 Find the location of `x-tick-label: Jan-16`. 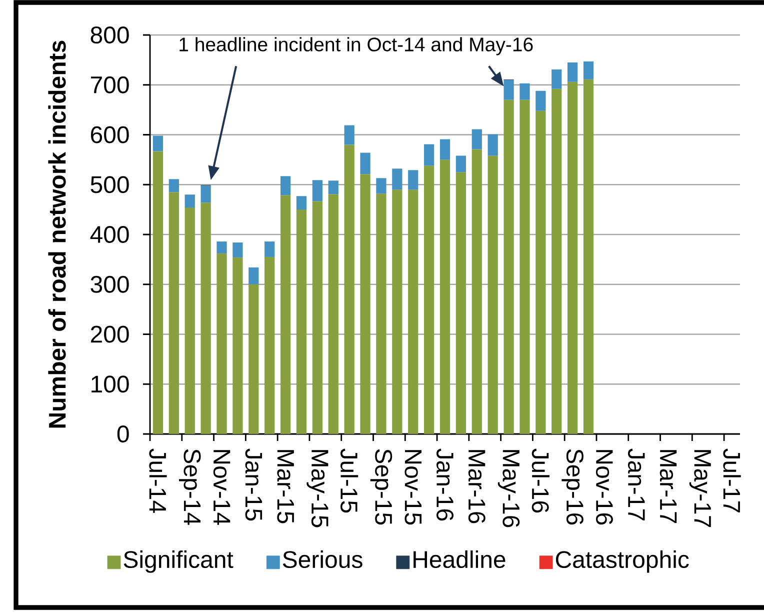

x-tick-label: Jan-16 is located at coordinates (445, 484).